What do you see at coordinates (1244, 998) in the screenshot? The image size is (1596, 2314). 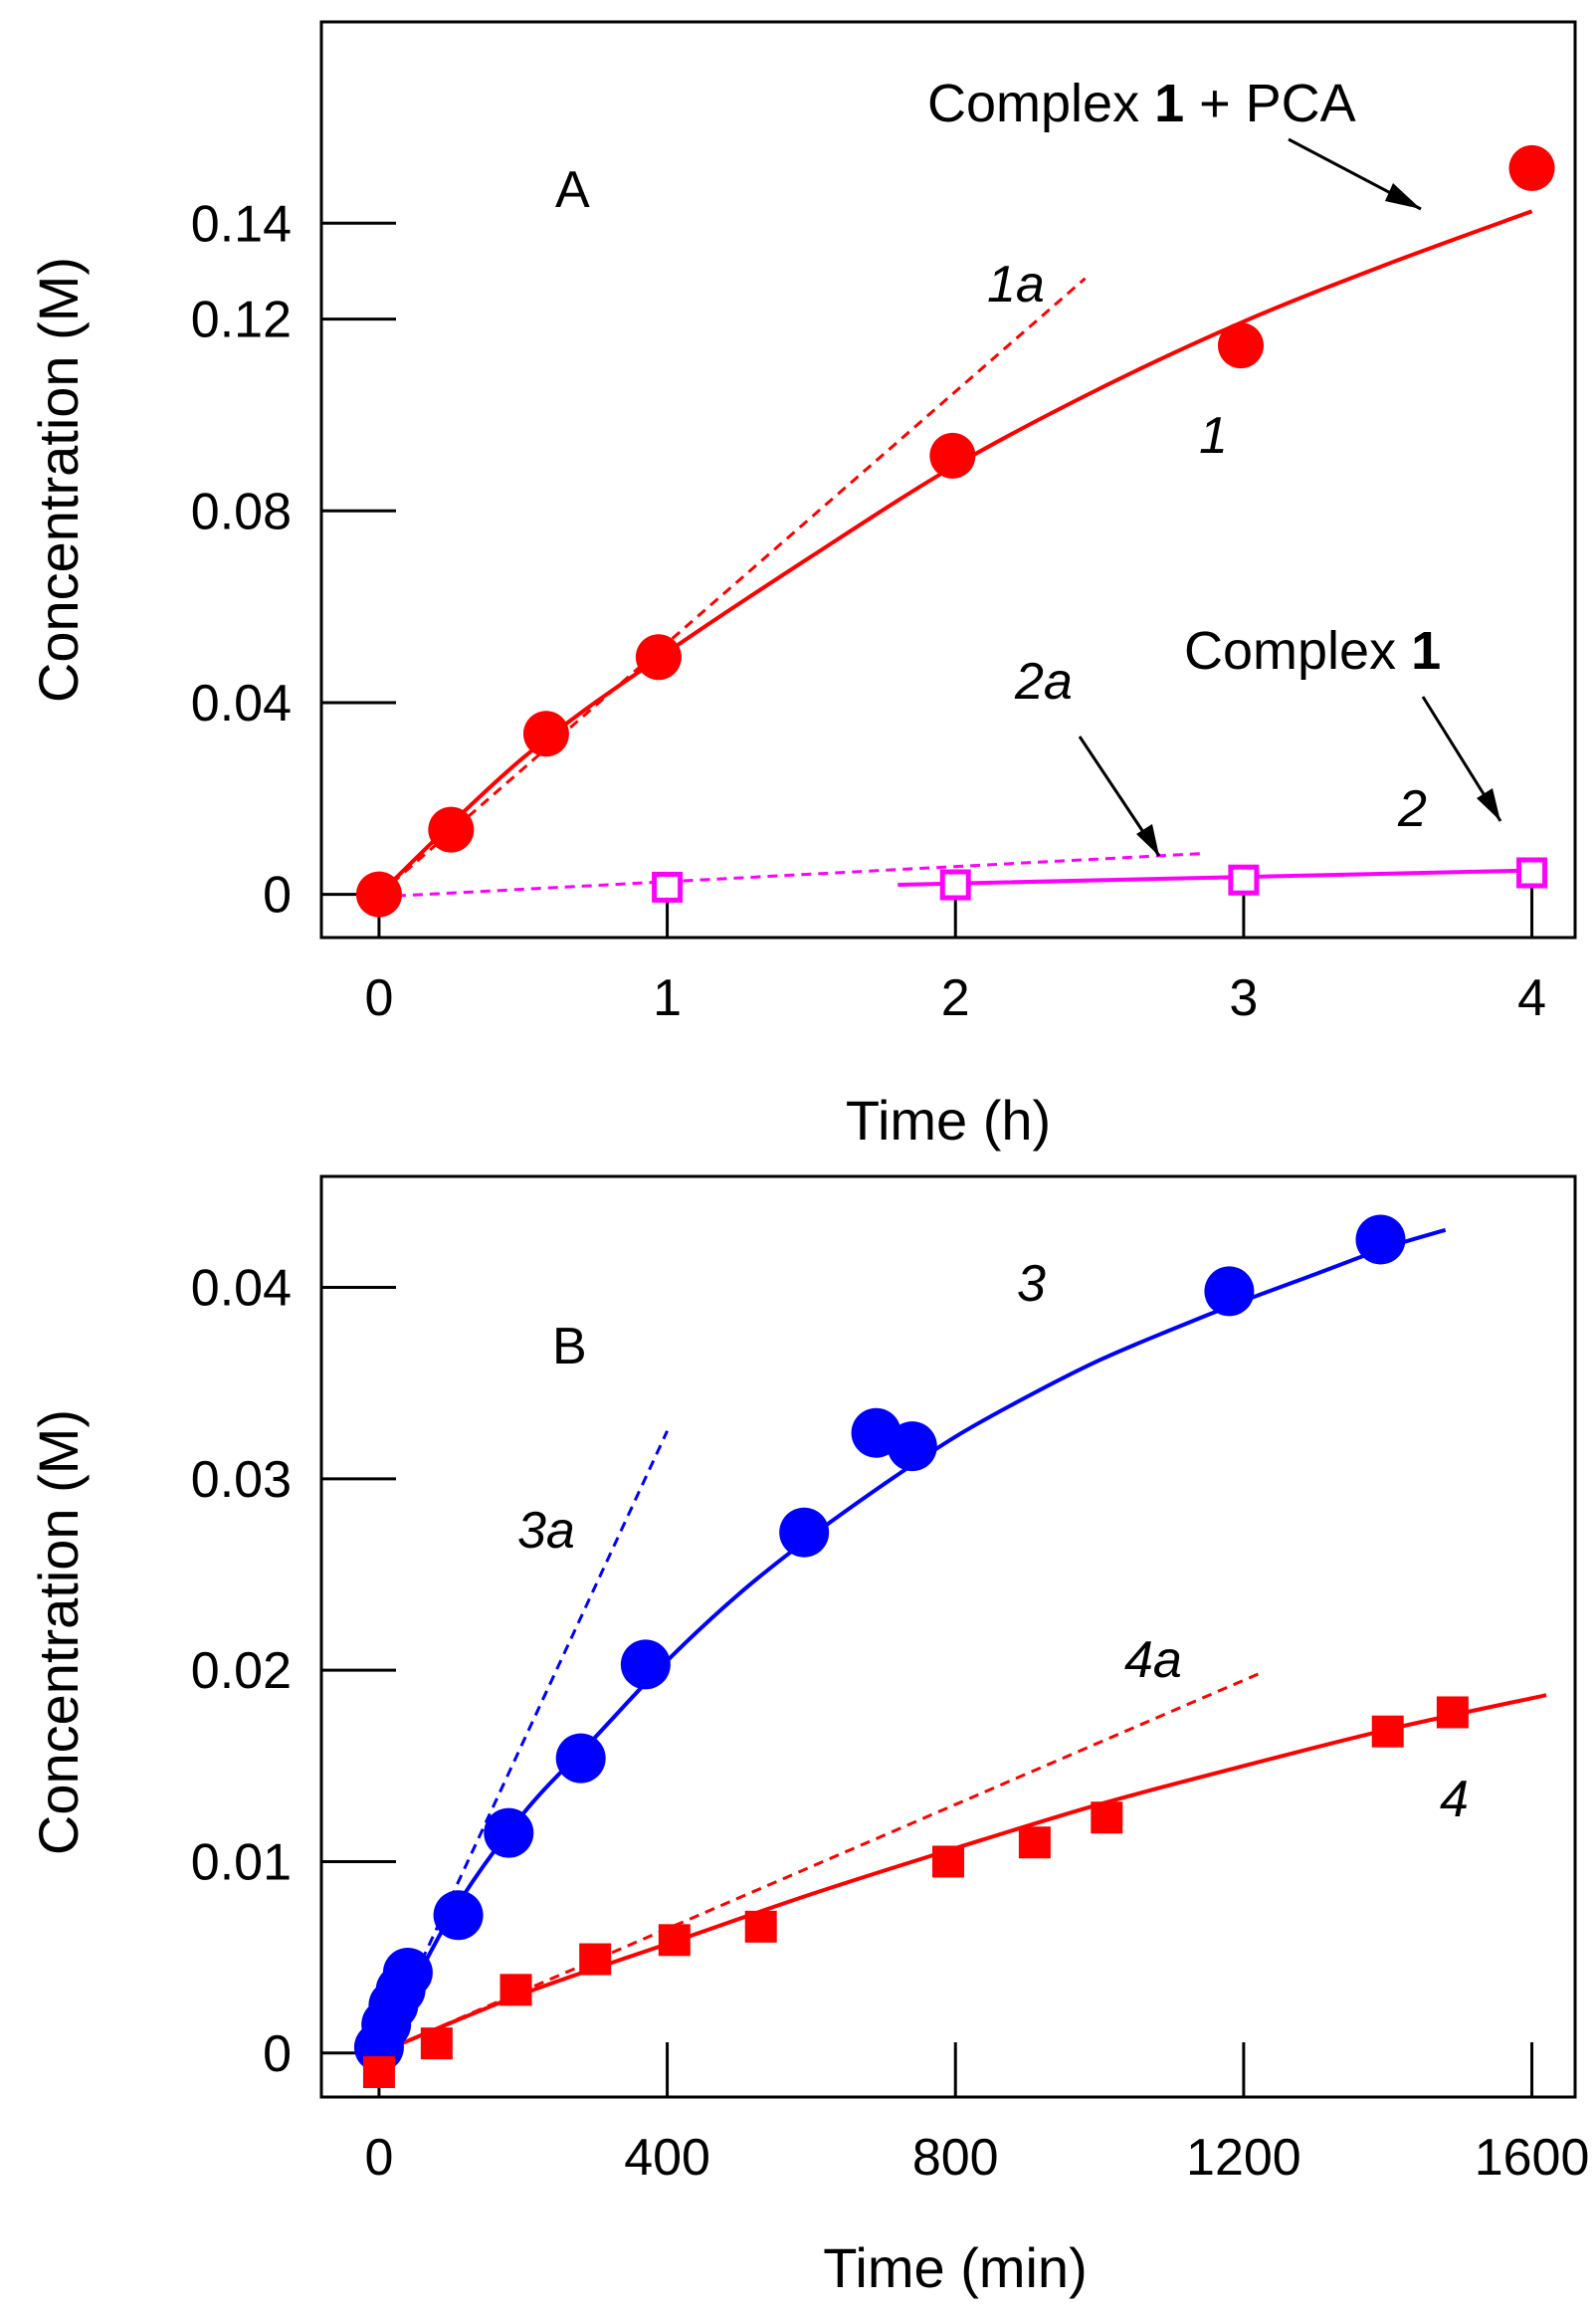 I see `panel-a-xtick-label: 3` at bounding box center [1244, 998].